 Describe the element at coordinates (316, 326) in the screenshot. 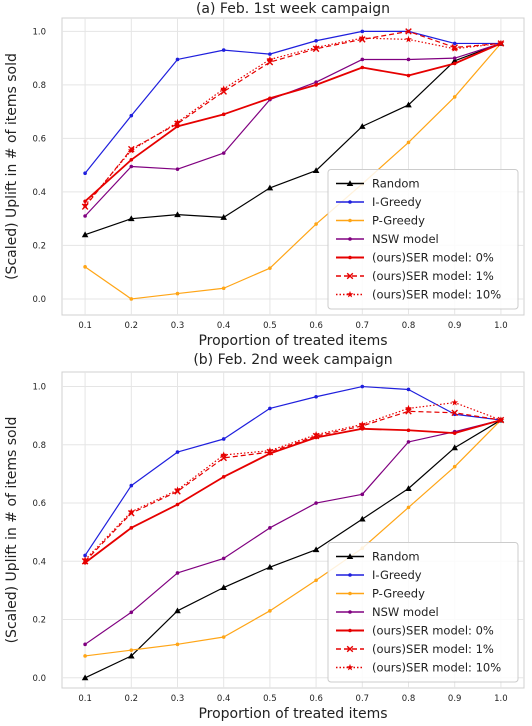

I see `chart-1-x-tick-label: 0.6` at that location.